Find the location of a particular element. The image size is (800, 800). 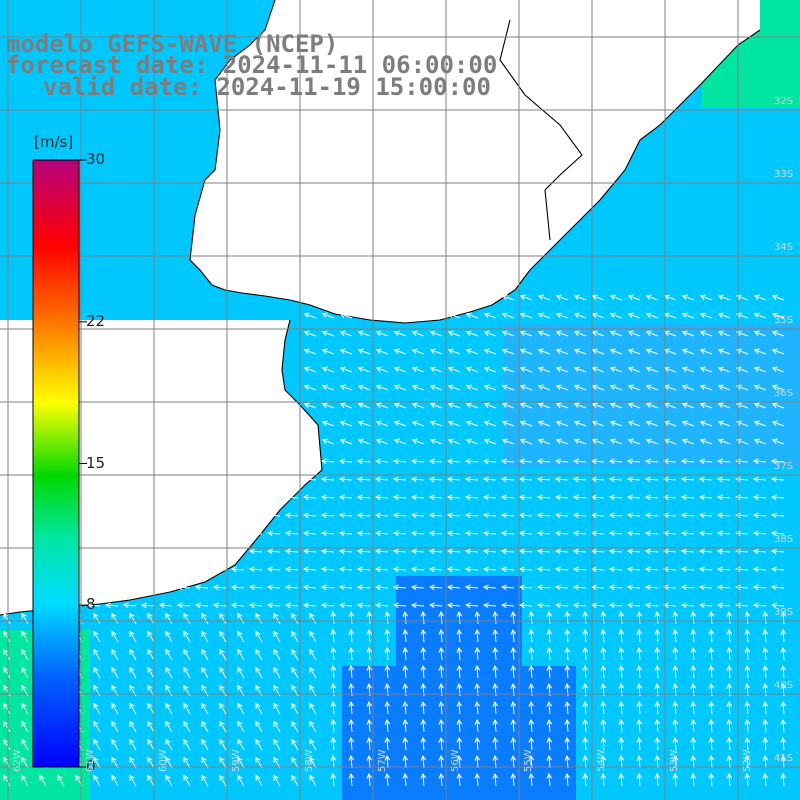

longitude-label: 61W is located at coordinates (90, 760).